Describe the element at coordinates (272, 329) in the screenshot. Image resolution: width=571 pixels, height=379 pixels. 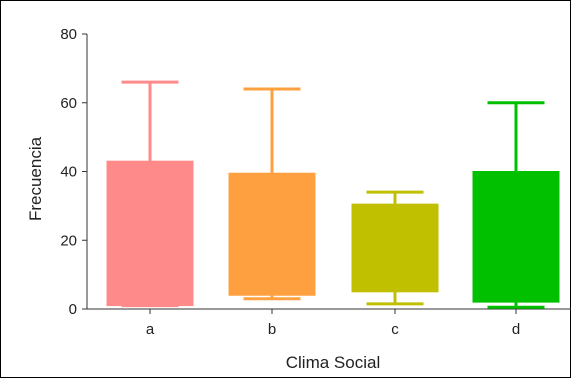
I see `x-tick-label: b` at that location.